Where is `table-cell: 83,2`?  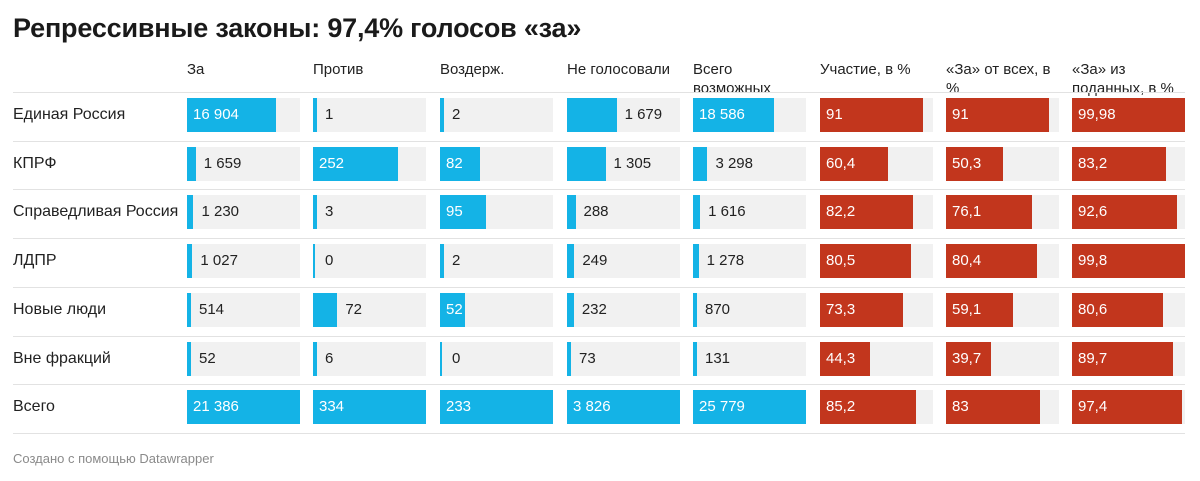 table-cell: 83,2 is located at coordinates (1128, 164).